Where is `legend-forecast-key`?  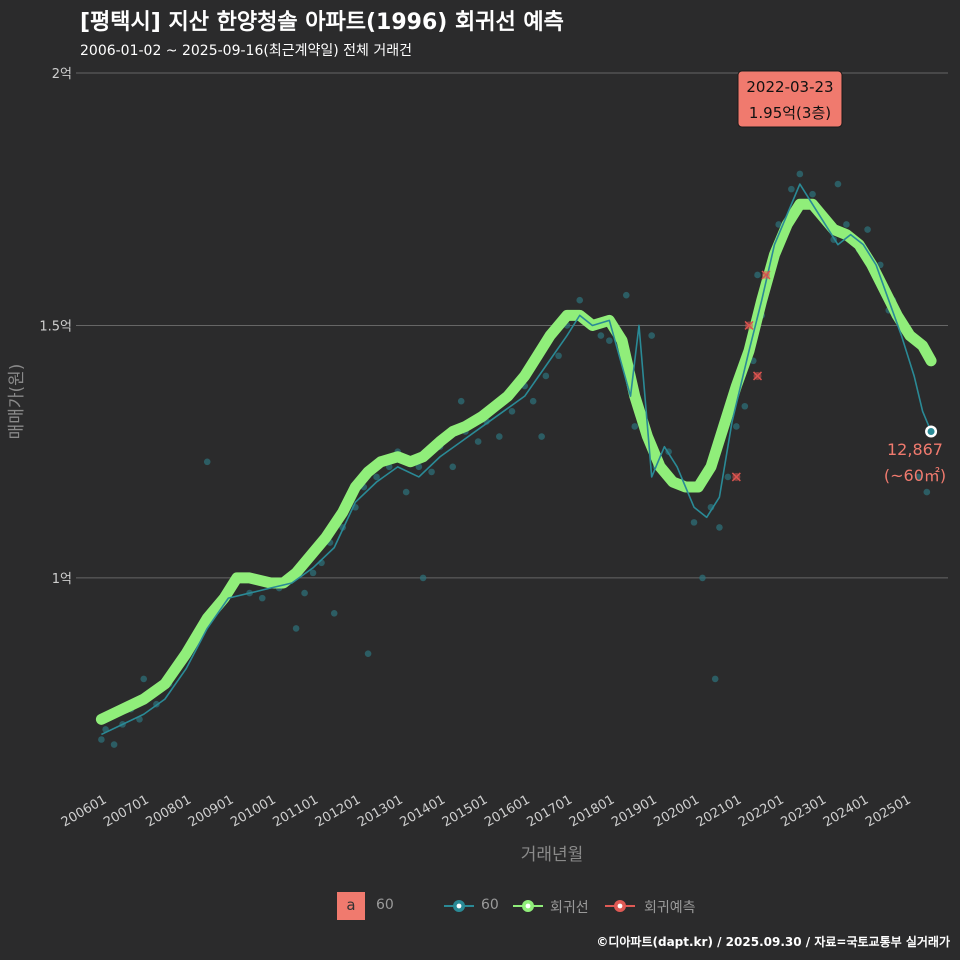 legend-forecast-key is located at coordinates (620, 906).